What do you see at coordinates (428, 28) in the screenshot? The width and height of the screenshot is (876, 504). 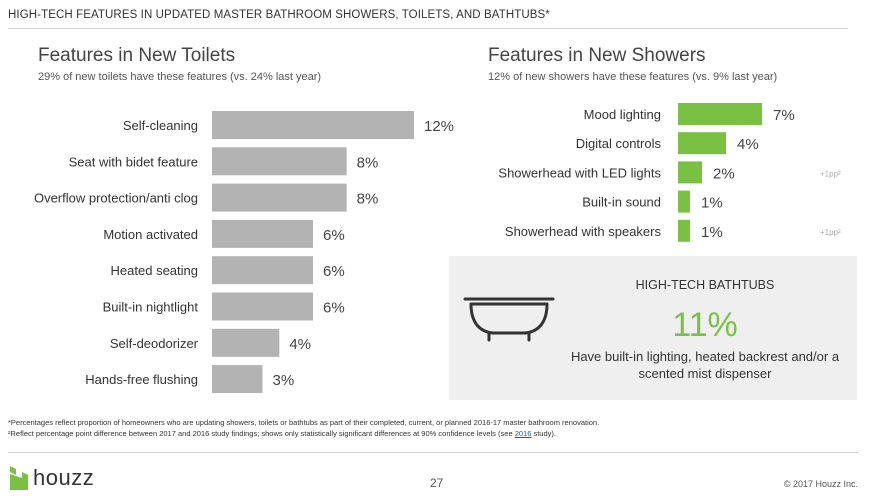 I see `header-divider` at bounding box center [428, 28].